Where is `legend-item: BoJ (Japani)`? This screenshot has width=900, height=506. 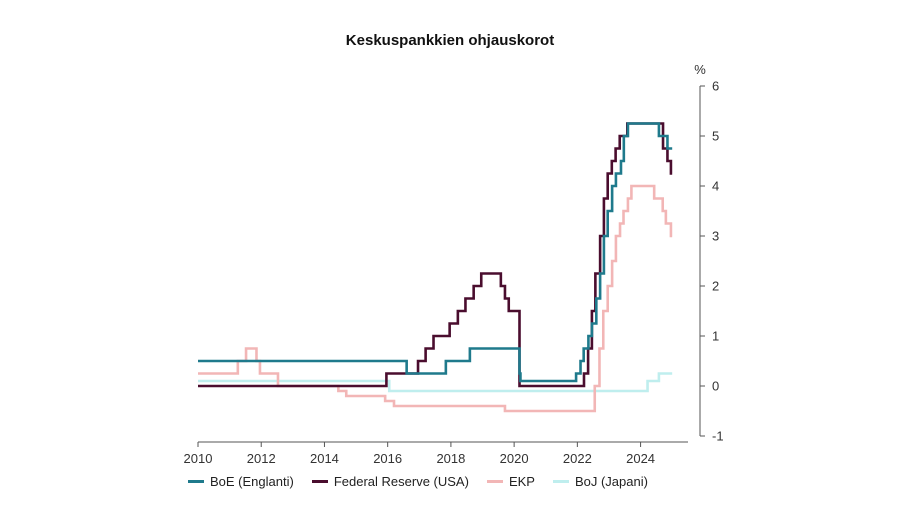
legend-item: BoJ (Japani) is located at coordinates (600, 481).